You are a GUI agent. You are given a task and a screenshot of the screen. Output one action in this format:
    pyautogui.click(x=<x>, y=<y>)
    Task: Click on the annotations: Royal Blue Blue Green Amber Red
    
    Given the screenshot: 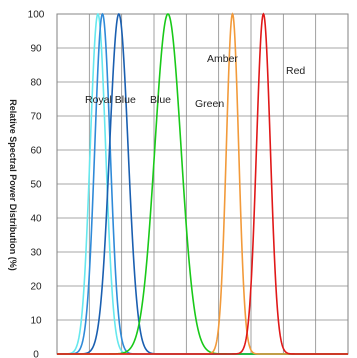 What is the action you would take?
    pyautogui.click(x=195, y=81)
    